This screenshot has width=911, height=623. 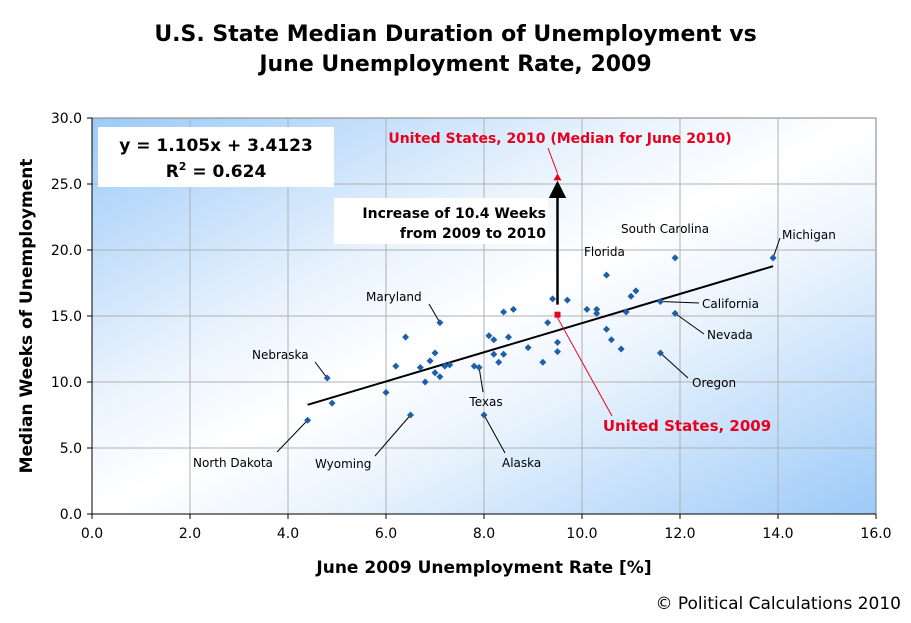 I want to click on annotation-label: Nevada, so click(x=730, y=335).